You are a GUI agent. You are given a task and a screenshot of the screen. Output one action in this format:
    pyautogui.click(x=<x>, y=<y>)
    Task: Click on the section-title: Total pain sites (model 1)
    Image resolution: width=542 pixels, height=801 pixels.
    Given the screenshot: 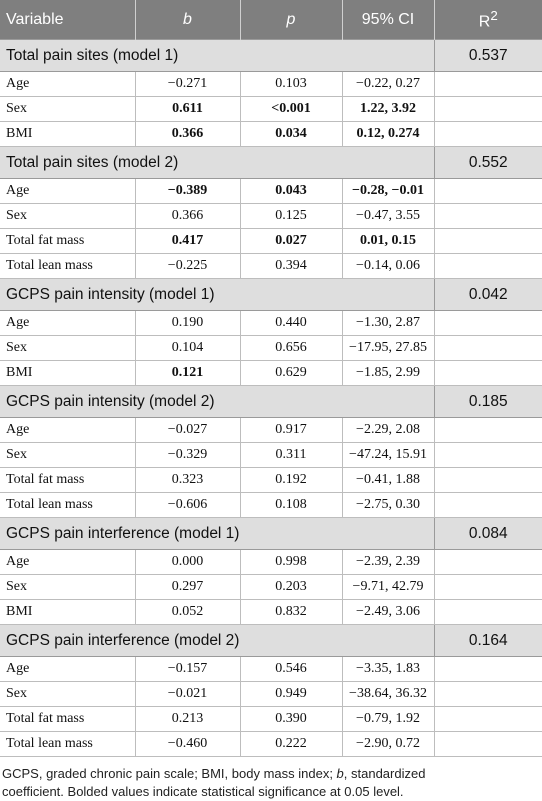 What is the action you would take?
    pyautogui.click(x=217, y=55)
    